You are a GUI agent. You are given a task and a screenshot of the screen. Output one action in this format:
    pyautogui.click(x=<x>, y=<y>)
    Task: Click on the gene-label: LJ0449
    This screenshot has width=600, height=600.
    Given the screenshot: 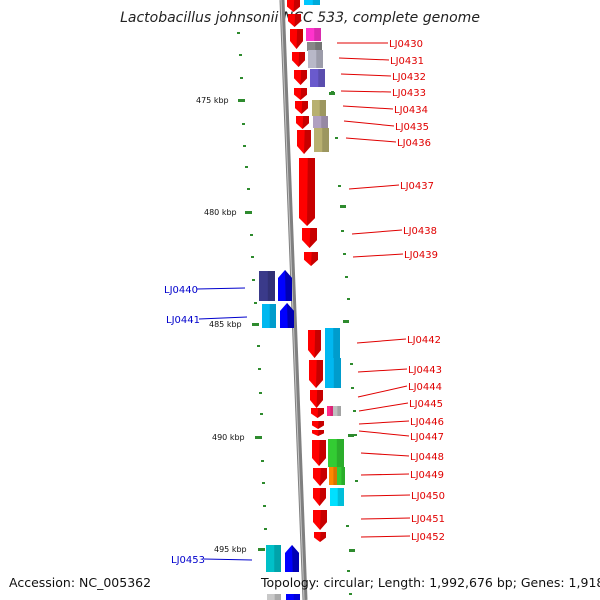 What is the action you would take?
    pyautogui.click(x=427, y=475)
    